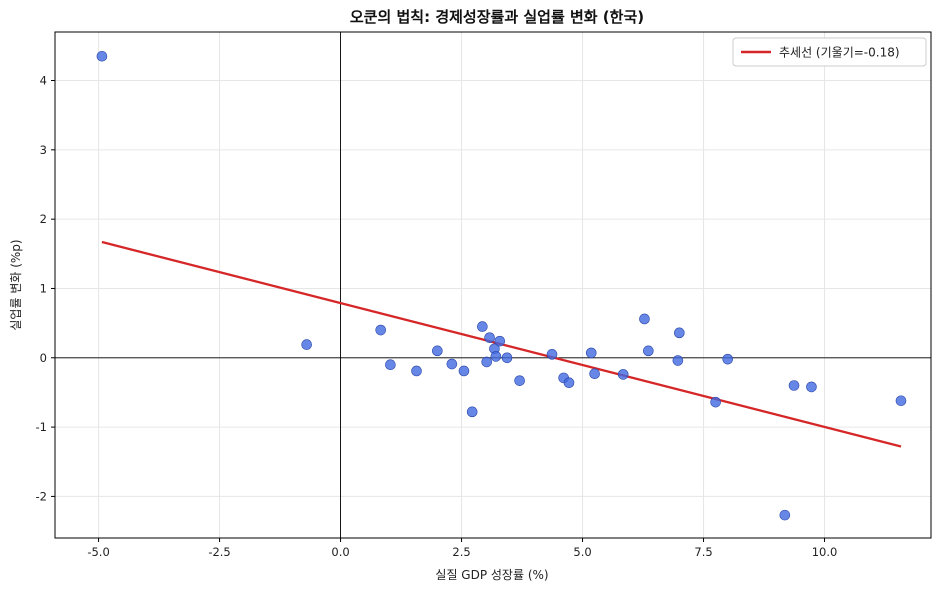 This screenshot has width=939, height=590. I want to click on y-tick-label: 4, so click(43, 81).